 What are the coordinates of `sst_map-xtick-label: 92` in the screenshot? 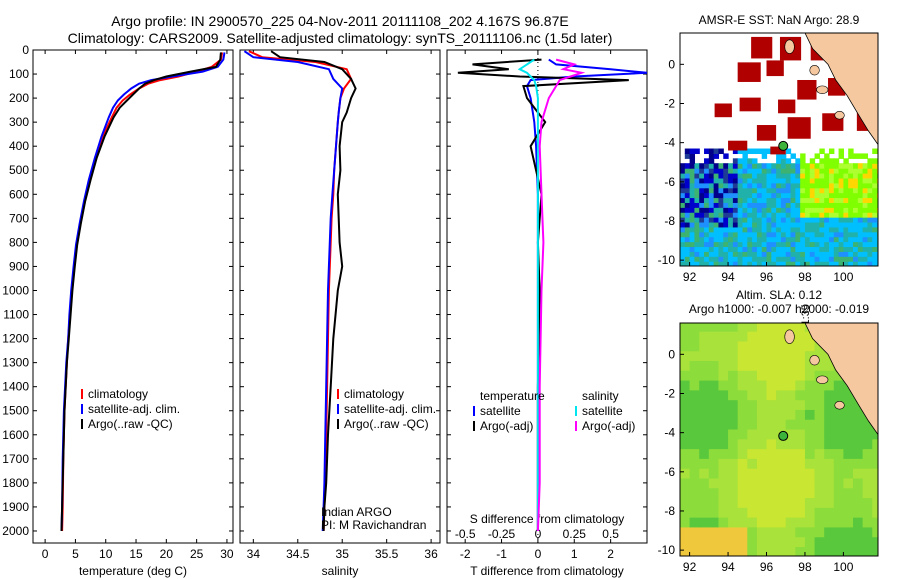 It's located at (690, 277).